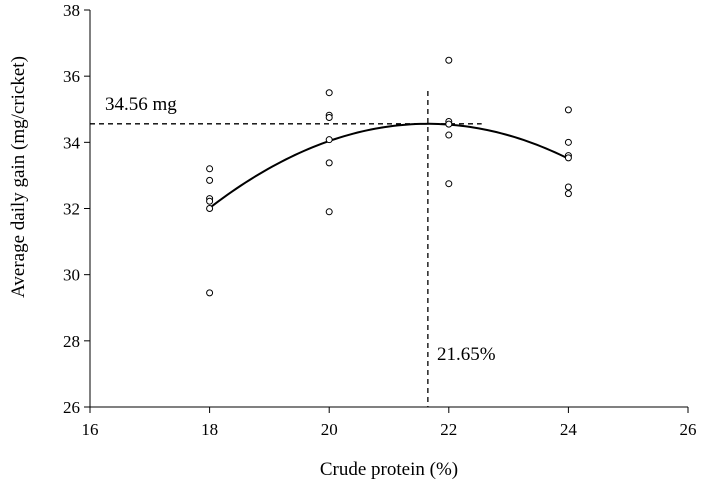 The height and width of the screenshot is (488, 702). I want to click on x-tick-label: 16, so click(90, 429).